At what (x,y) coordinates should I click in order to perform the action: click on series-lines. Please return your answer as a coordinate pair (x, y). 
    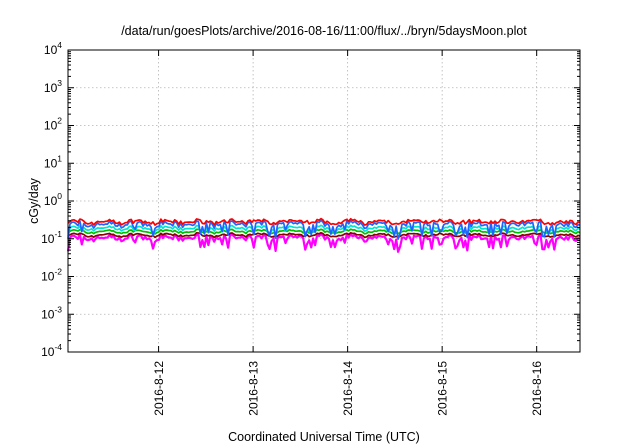
    Looking at the image, I should click on (323, 235).